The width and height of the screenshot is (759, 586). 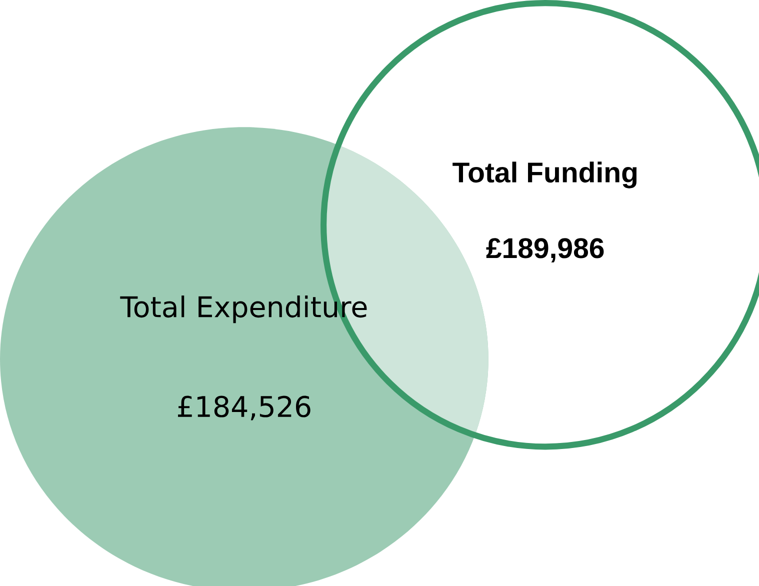 What do you see at coordinates (243, 310) in the screenshot?
I see `category-label: Total Expenditure` at bounding box center [243, 310].